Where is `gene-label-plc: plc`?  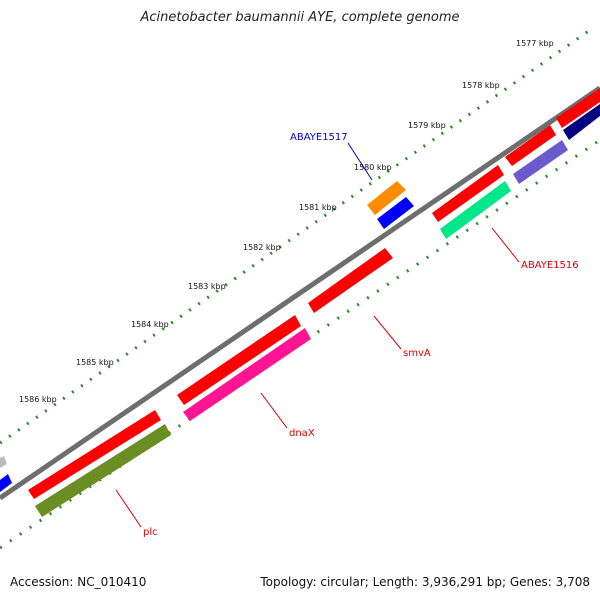
gene-label-plc: plc is located at coordinates (150, 532).